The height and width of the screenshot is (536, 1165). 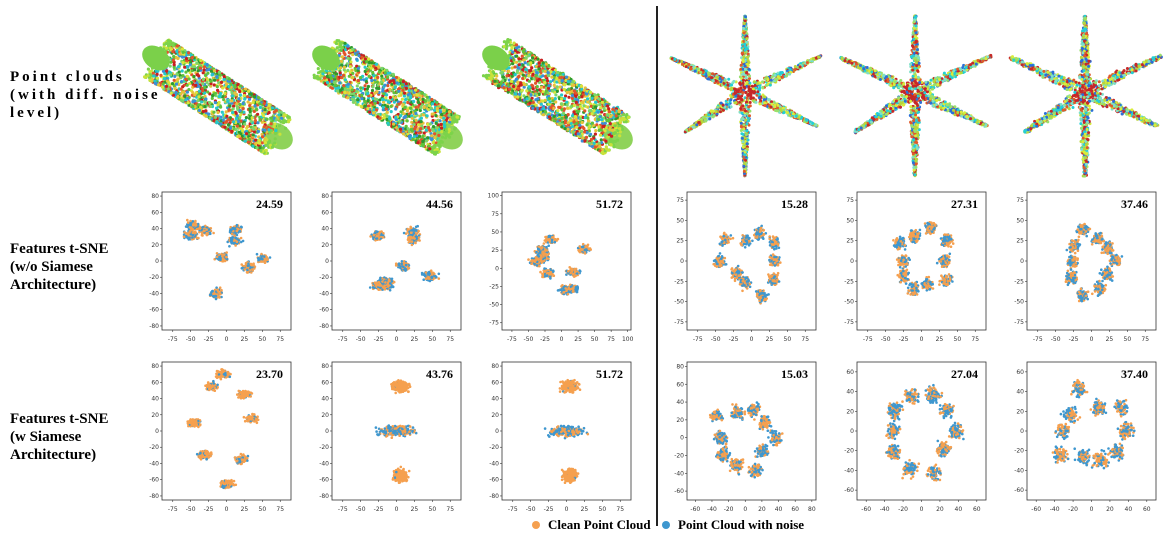 I want to click on row-label-tsne-with-siamese: Features t-SNE (w Siamese Architecture), so click(x=59, y=437).